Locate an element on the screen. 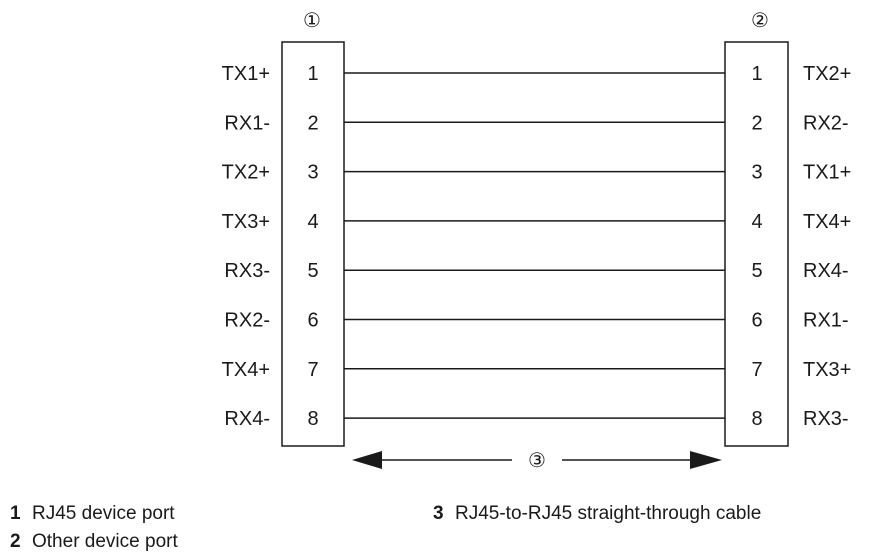  legend-number: 3 is located at coordinates (438, 513).